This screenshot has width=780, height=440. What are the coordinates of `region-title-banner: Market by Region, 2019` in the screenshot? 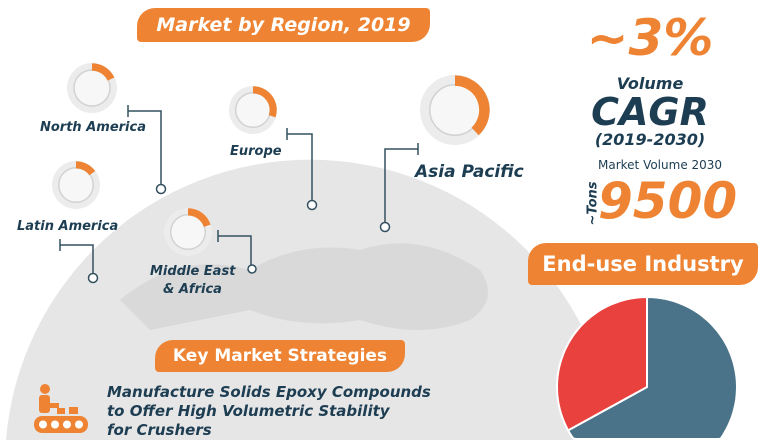 It's located at (283, 25).